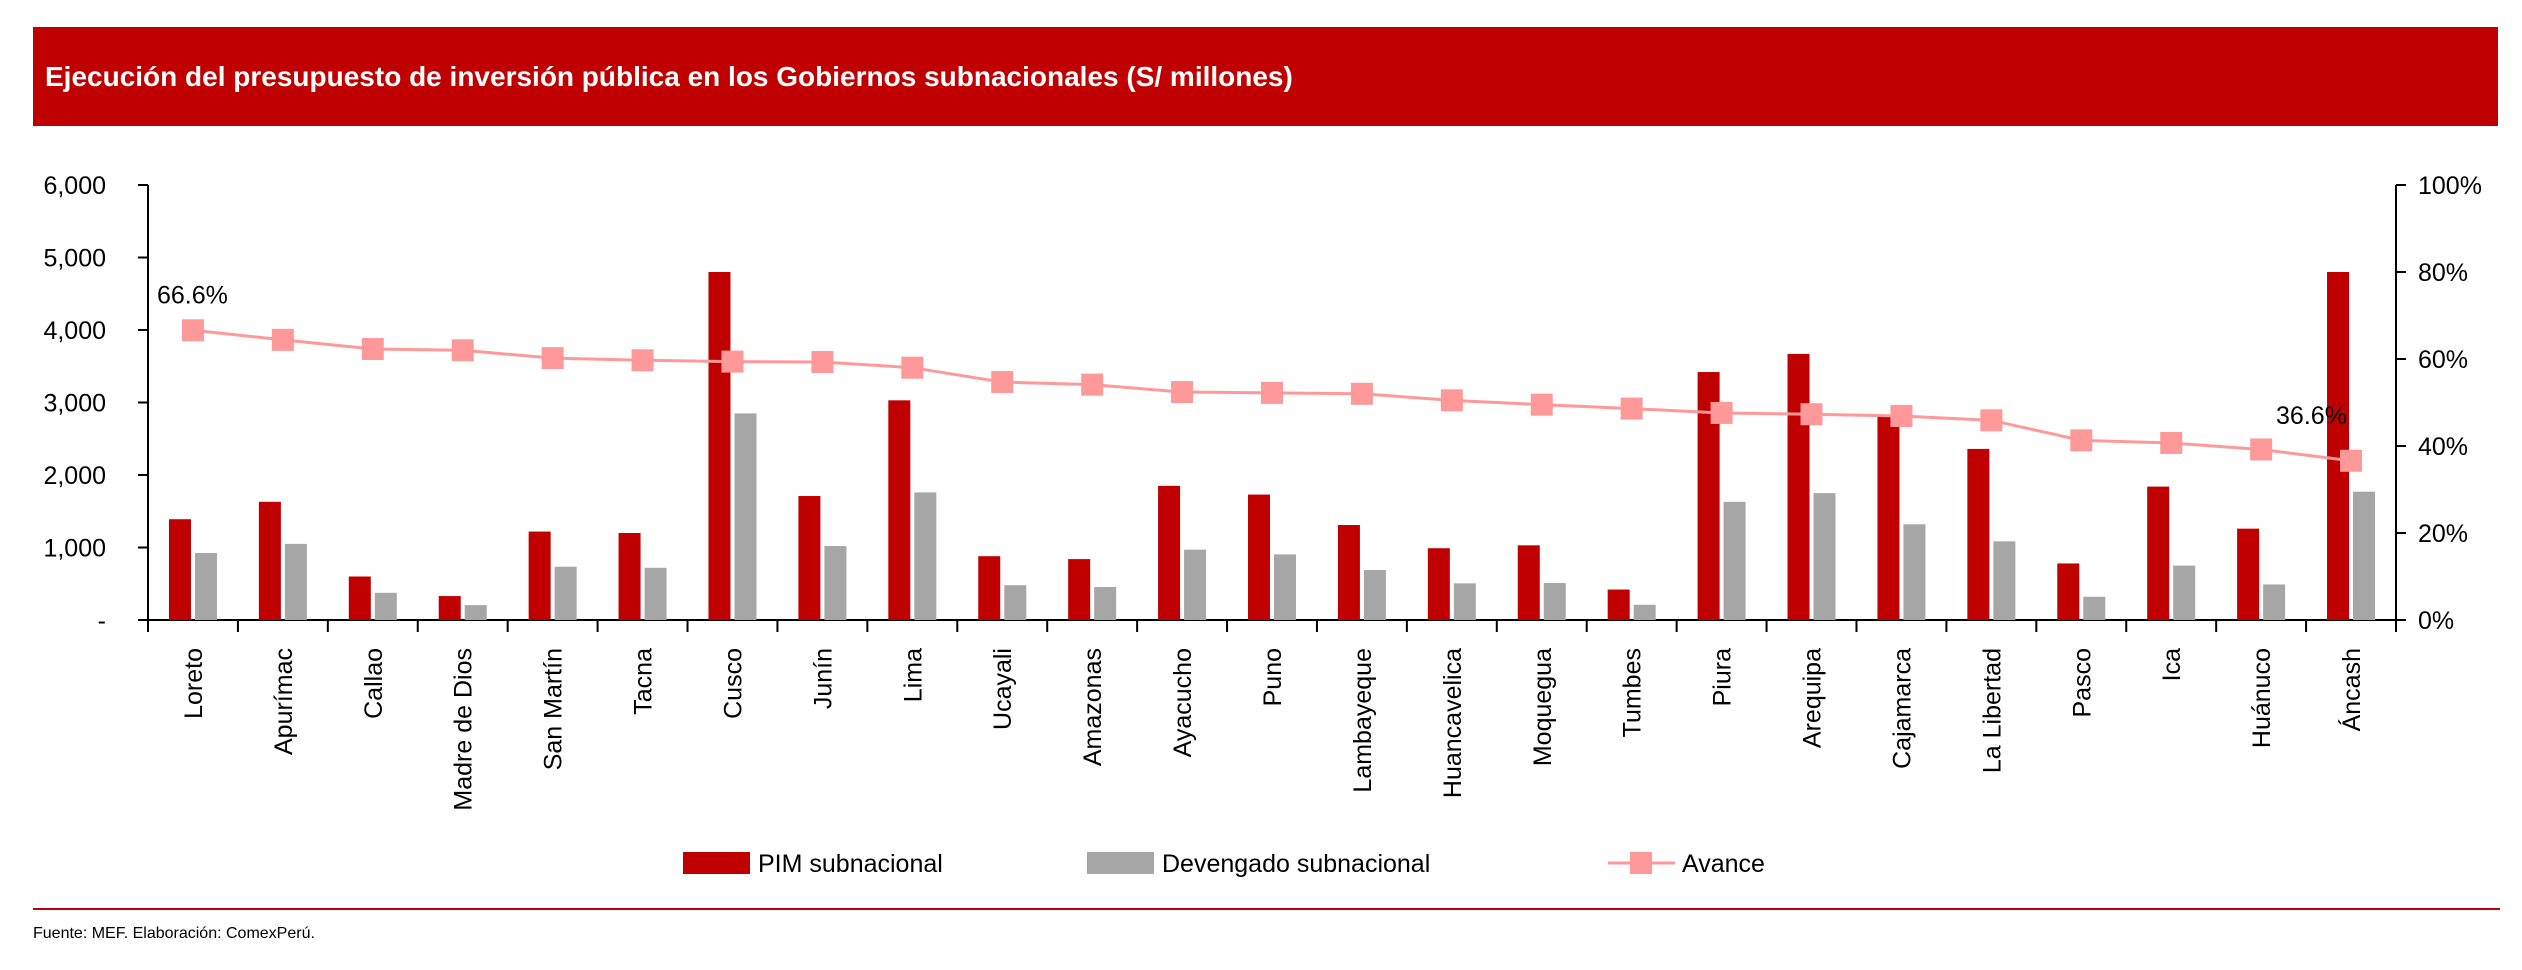 The image size is (2522, 970). I want to click on avance-annotation: 36.6%, so click(2311, 416).